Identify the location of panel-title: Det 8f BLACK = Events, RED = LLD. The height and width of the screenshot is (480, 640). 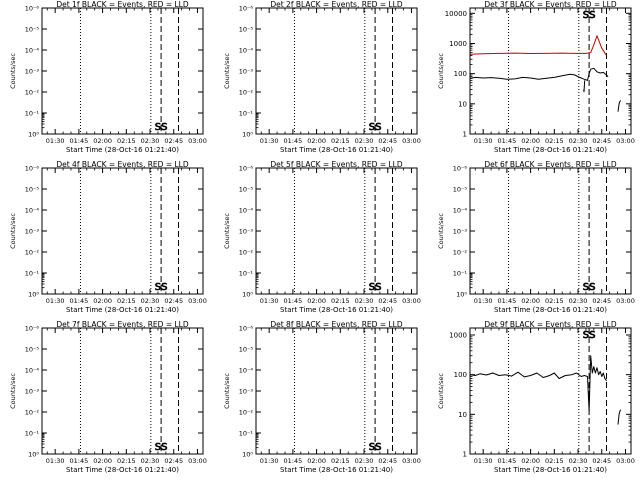
(336, 324).